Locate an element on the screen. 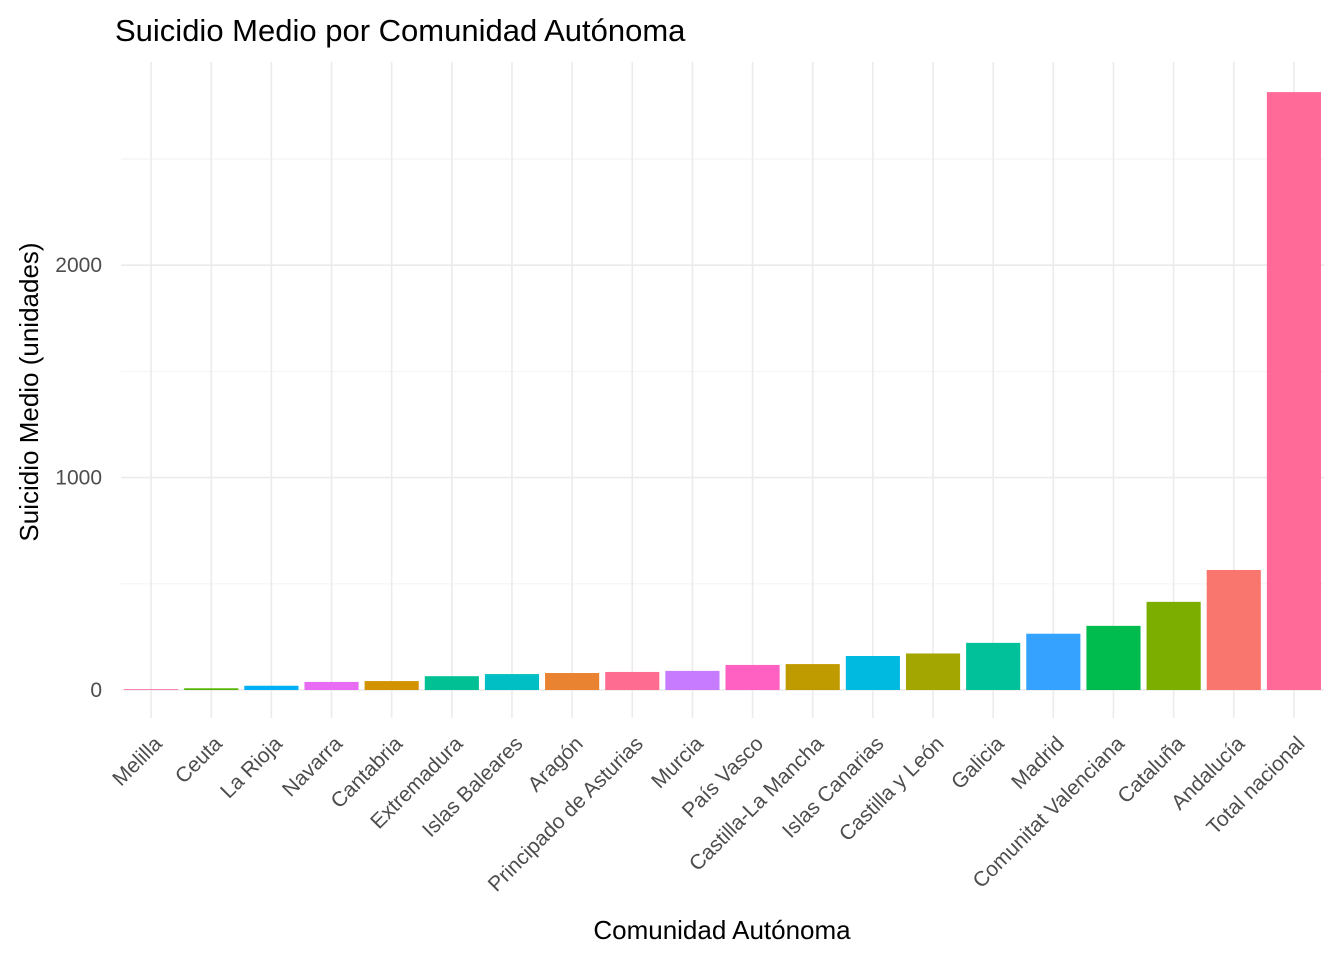 The width and height of the screenshot is (1344, 960). x-tick-label: Castilla y León is located at coordinates (892, 789).